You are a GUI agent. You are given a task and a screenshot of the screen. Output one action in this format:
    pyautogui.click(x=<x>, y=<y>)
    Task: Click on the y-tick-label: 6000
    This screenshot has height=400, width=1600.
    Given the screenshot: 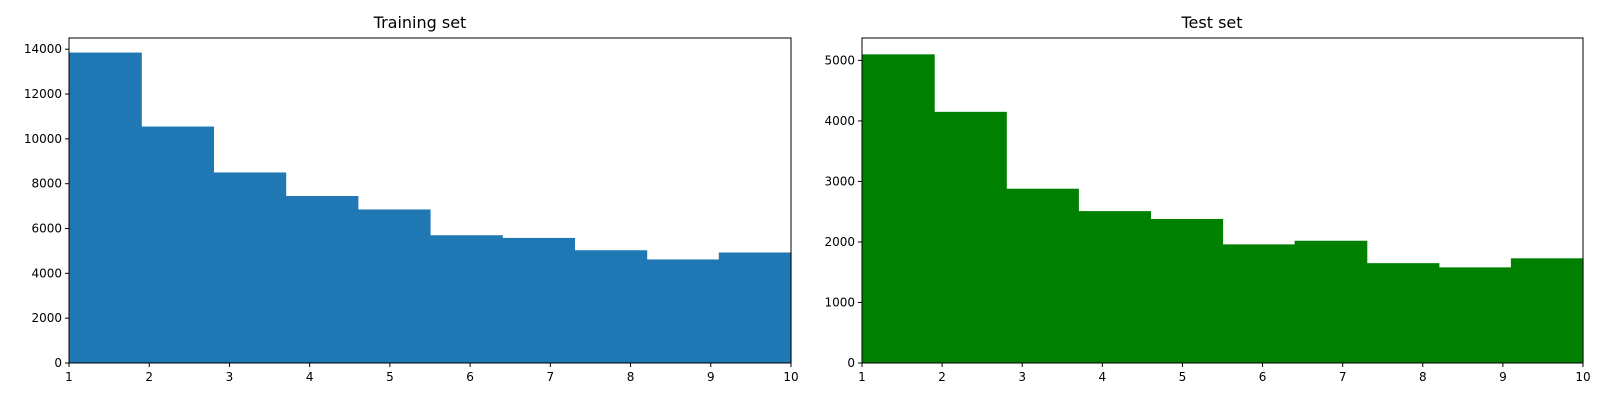 What is the action you would take?
    pyautogui.click(x=46, y=229)
    